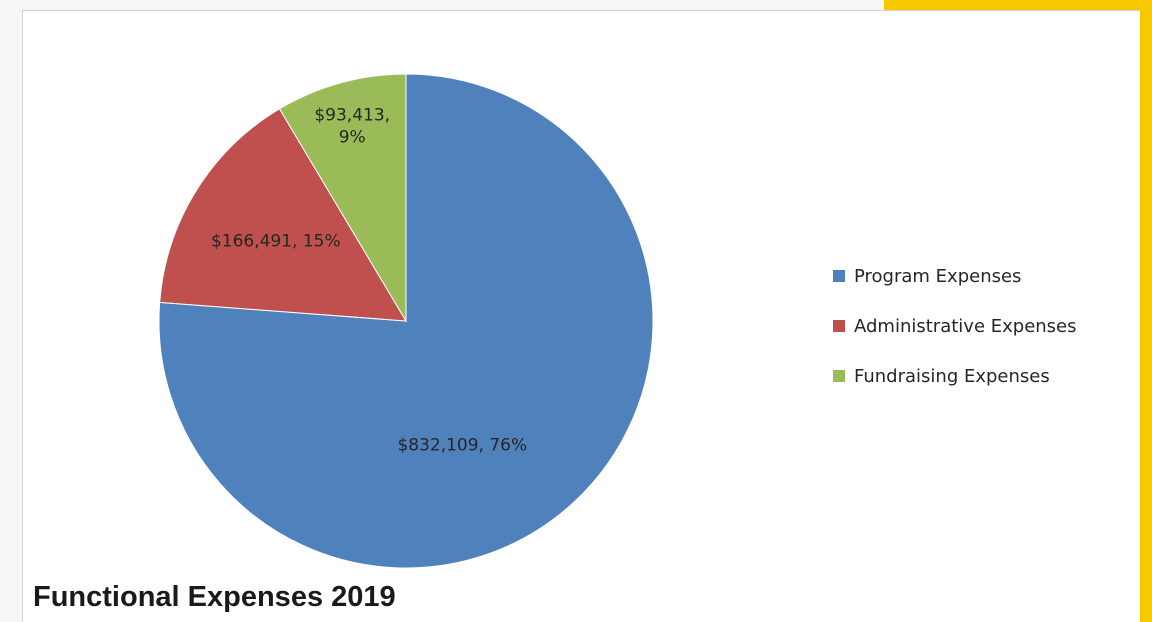 Image resolution: width=1152 pixels, height=622 pixels. What do you see at coordinates (938, 276) in the screenshot?
I see `legend-label: Program Expenses` at bounding box center [938, 276].